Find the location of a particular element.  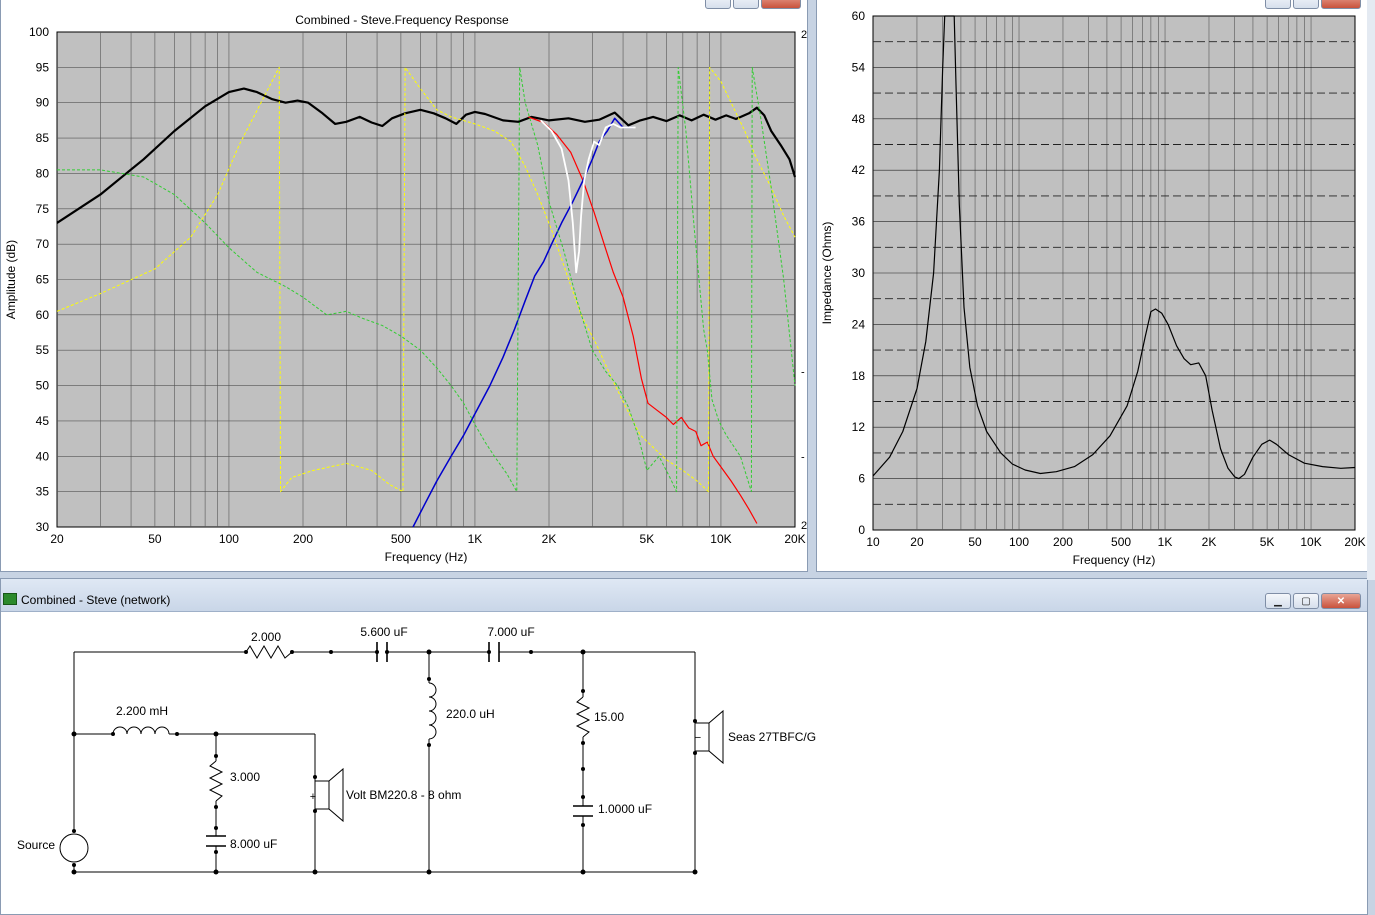

l2-label: 220.0 uH is located at coordinates (470, 714).